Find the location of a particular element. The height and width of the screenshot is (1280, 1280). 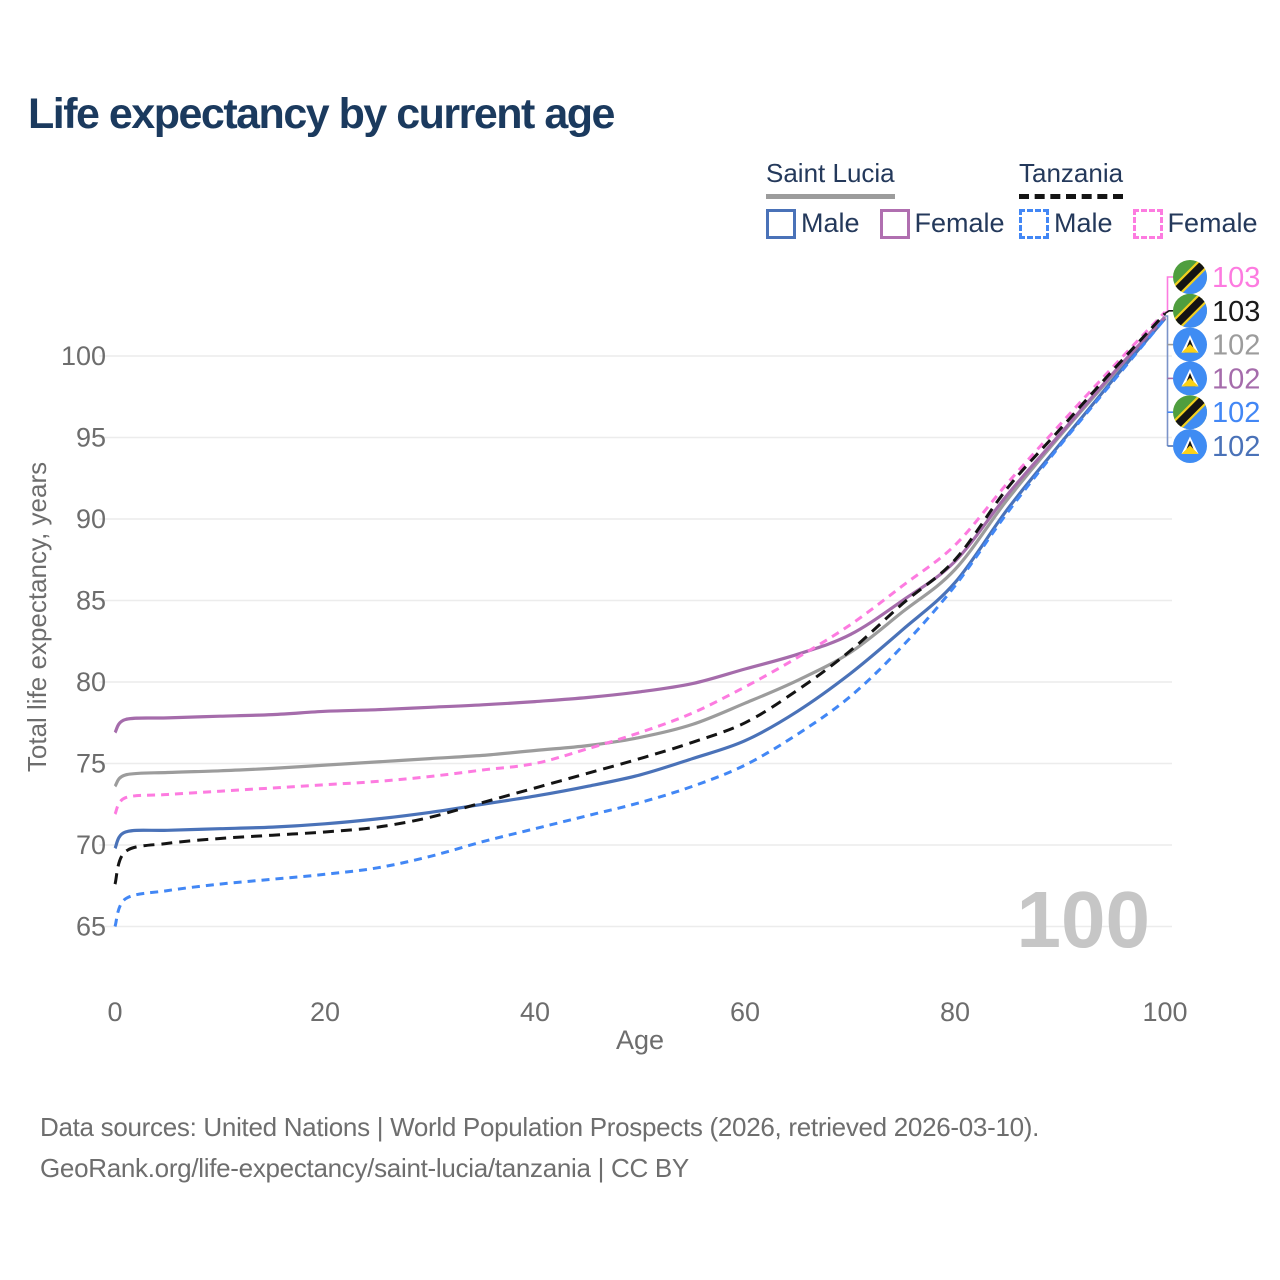

x-tick-label: 100 is located at coordinates (1164, 1012).